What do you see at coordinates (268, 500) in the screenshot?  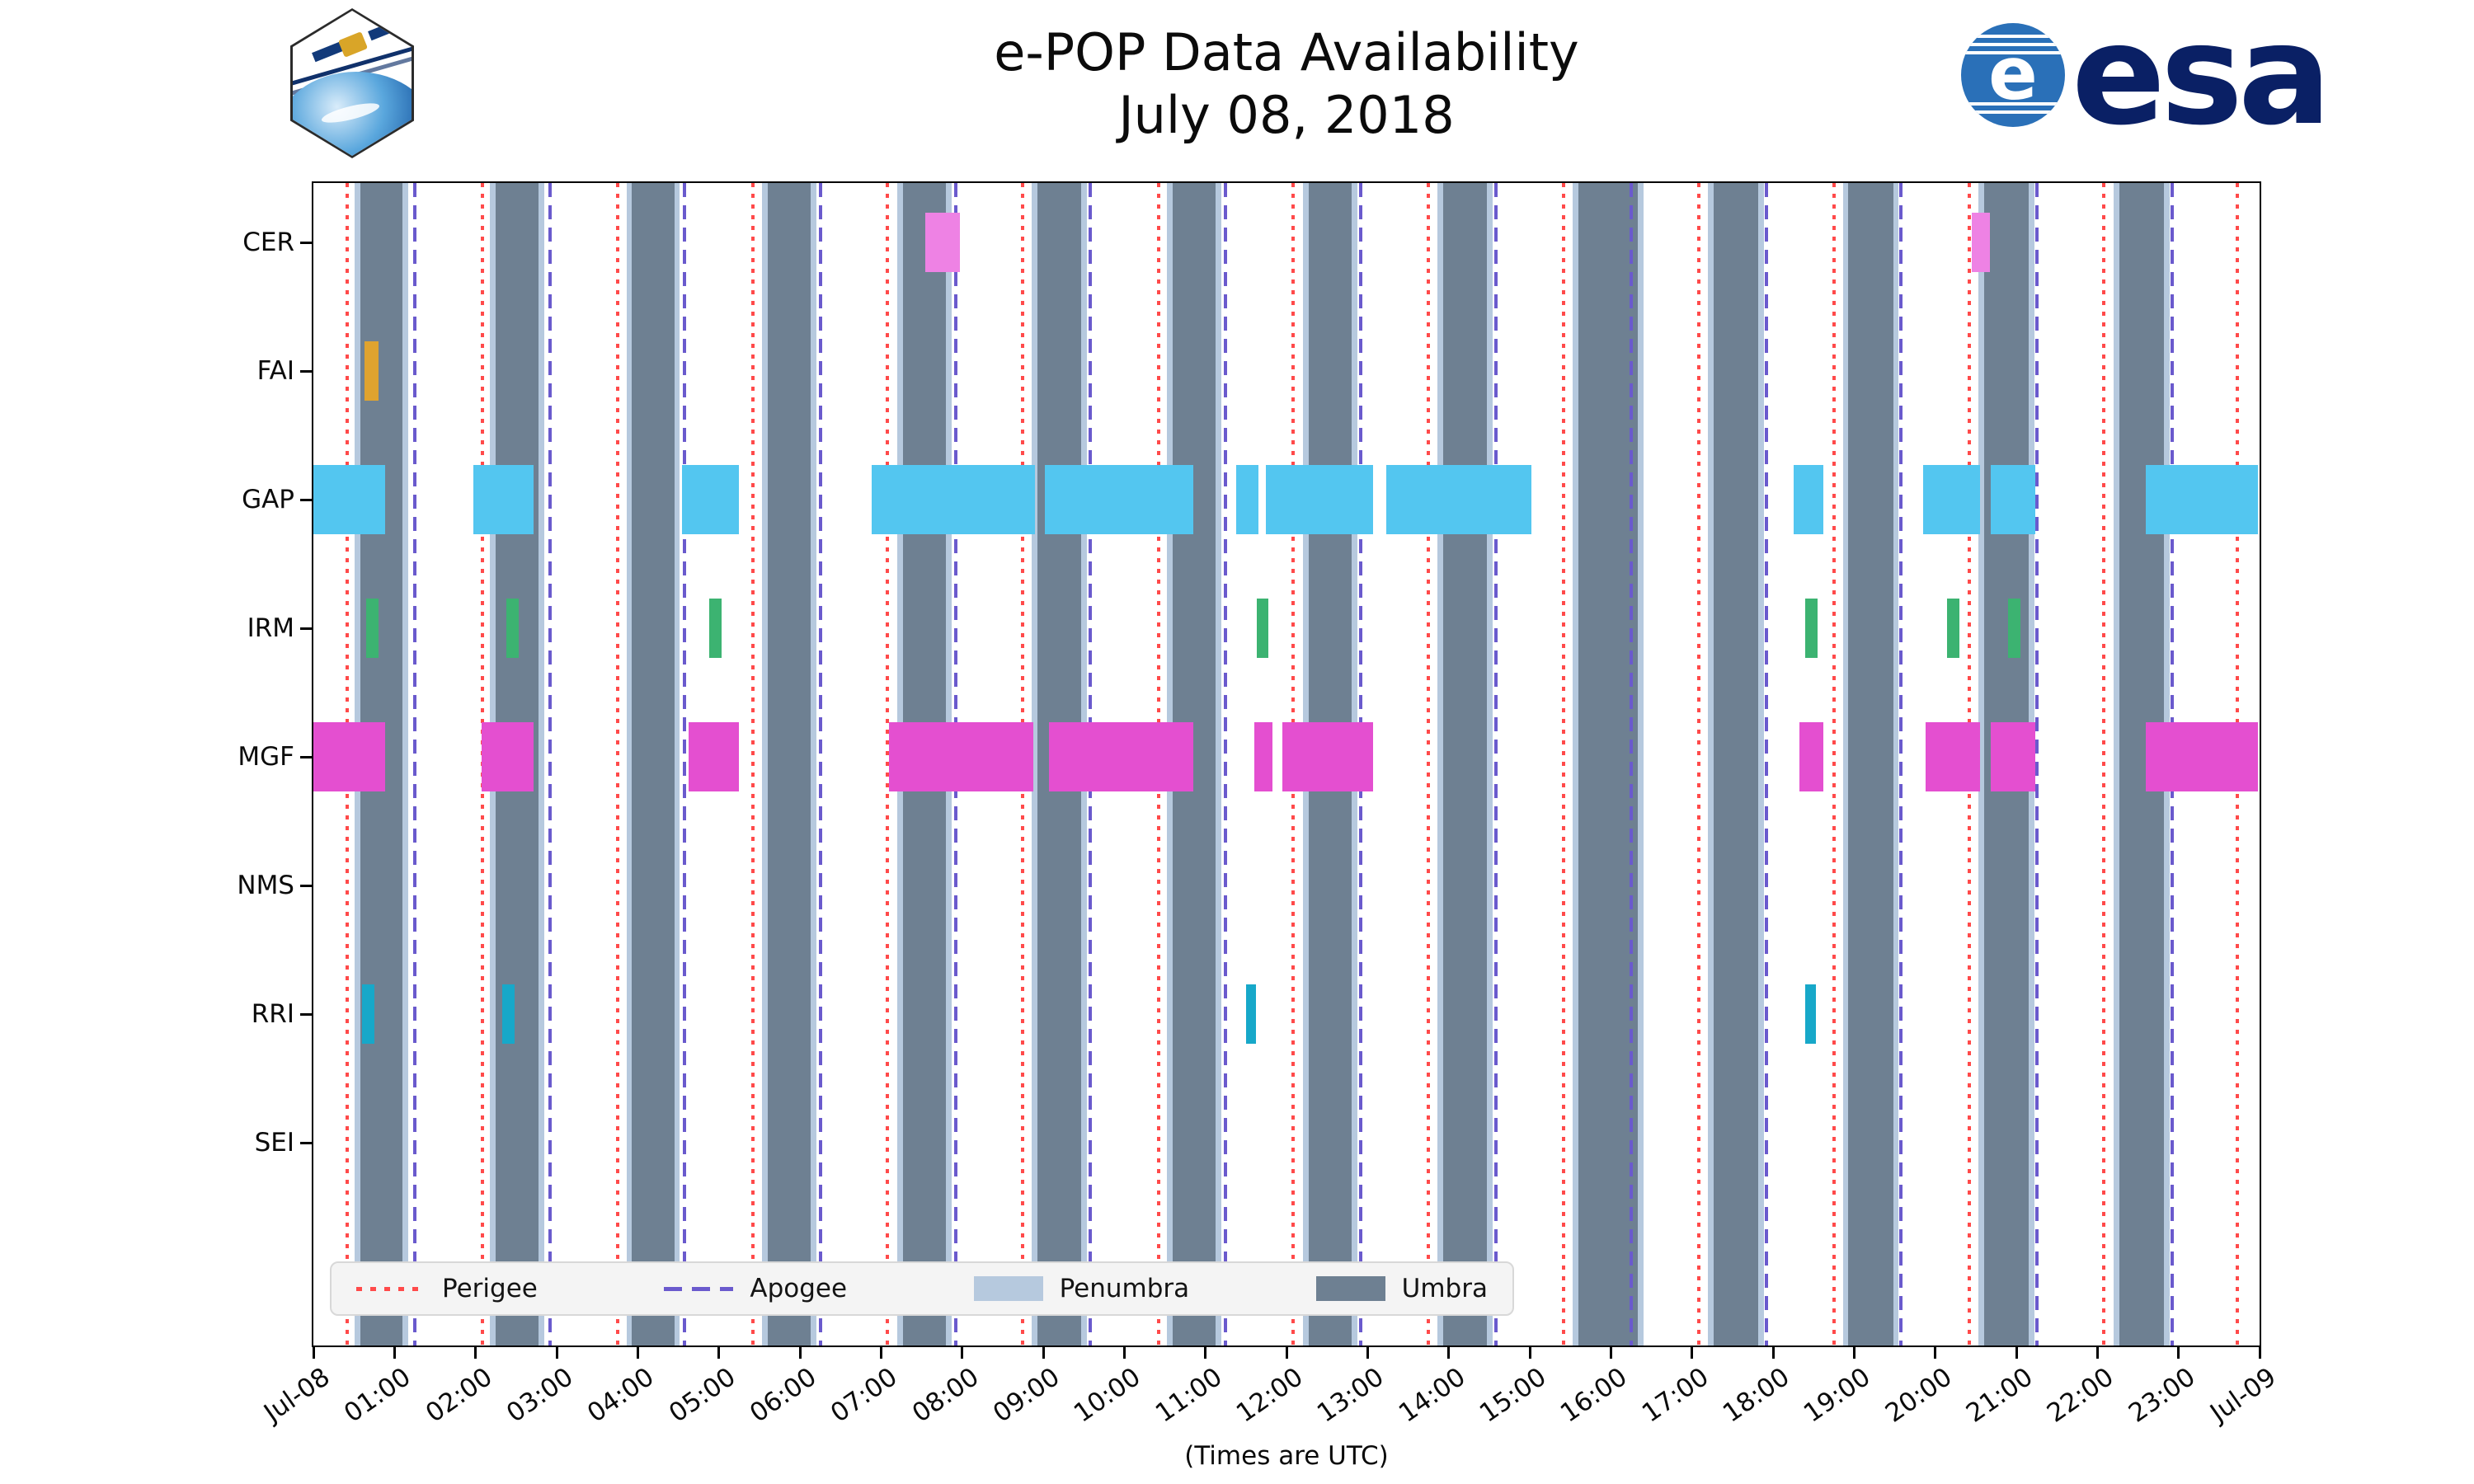 I see `y-axis-label-gap: GAP` at bounding box center [268, 500].